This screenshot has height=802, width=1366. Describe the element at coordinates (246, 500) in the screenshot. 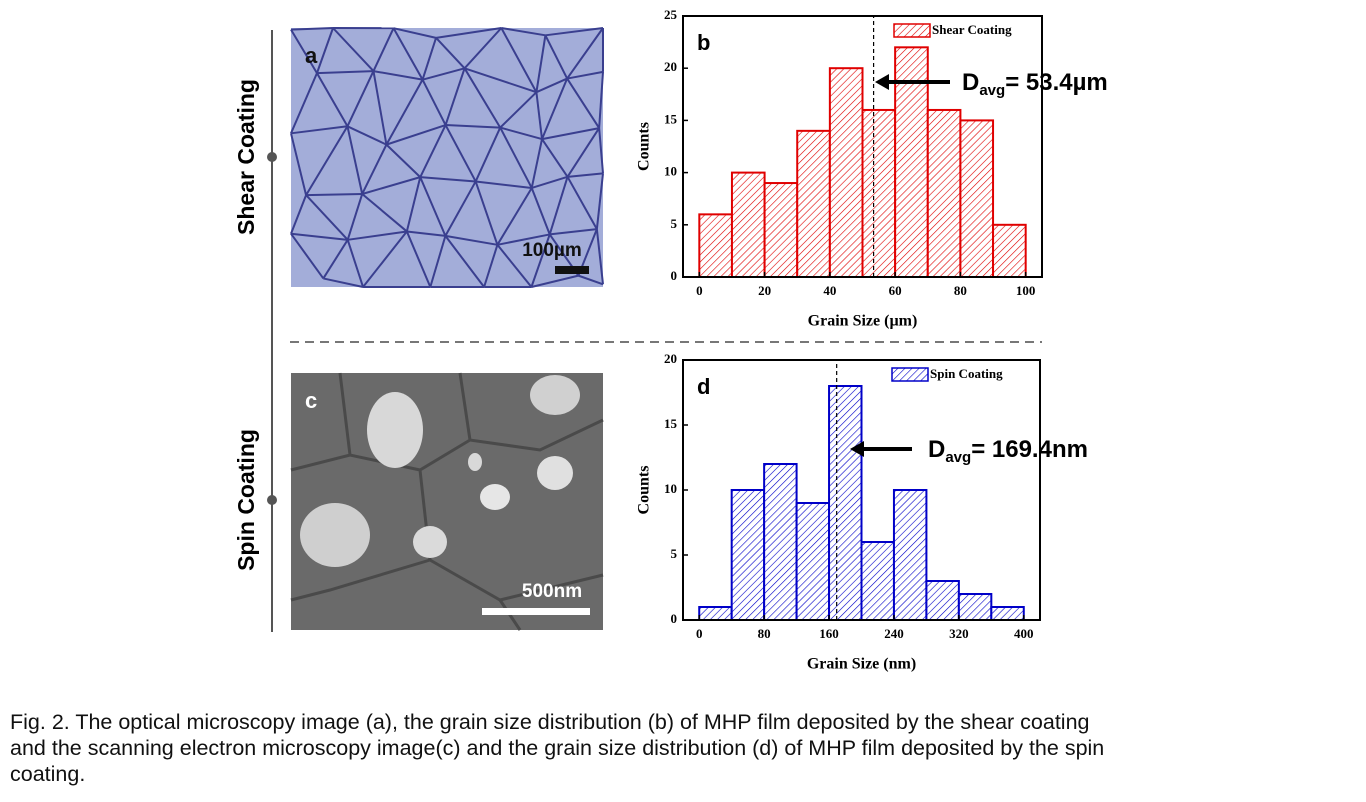

I see `side-label: Spin Coating` at that location.